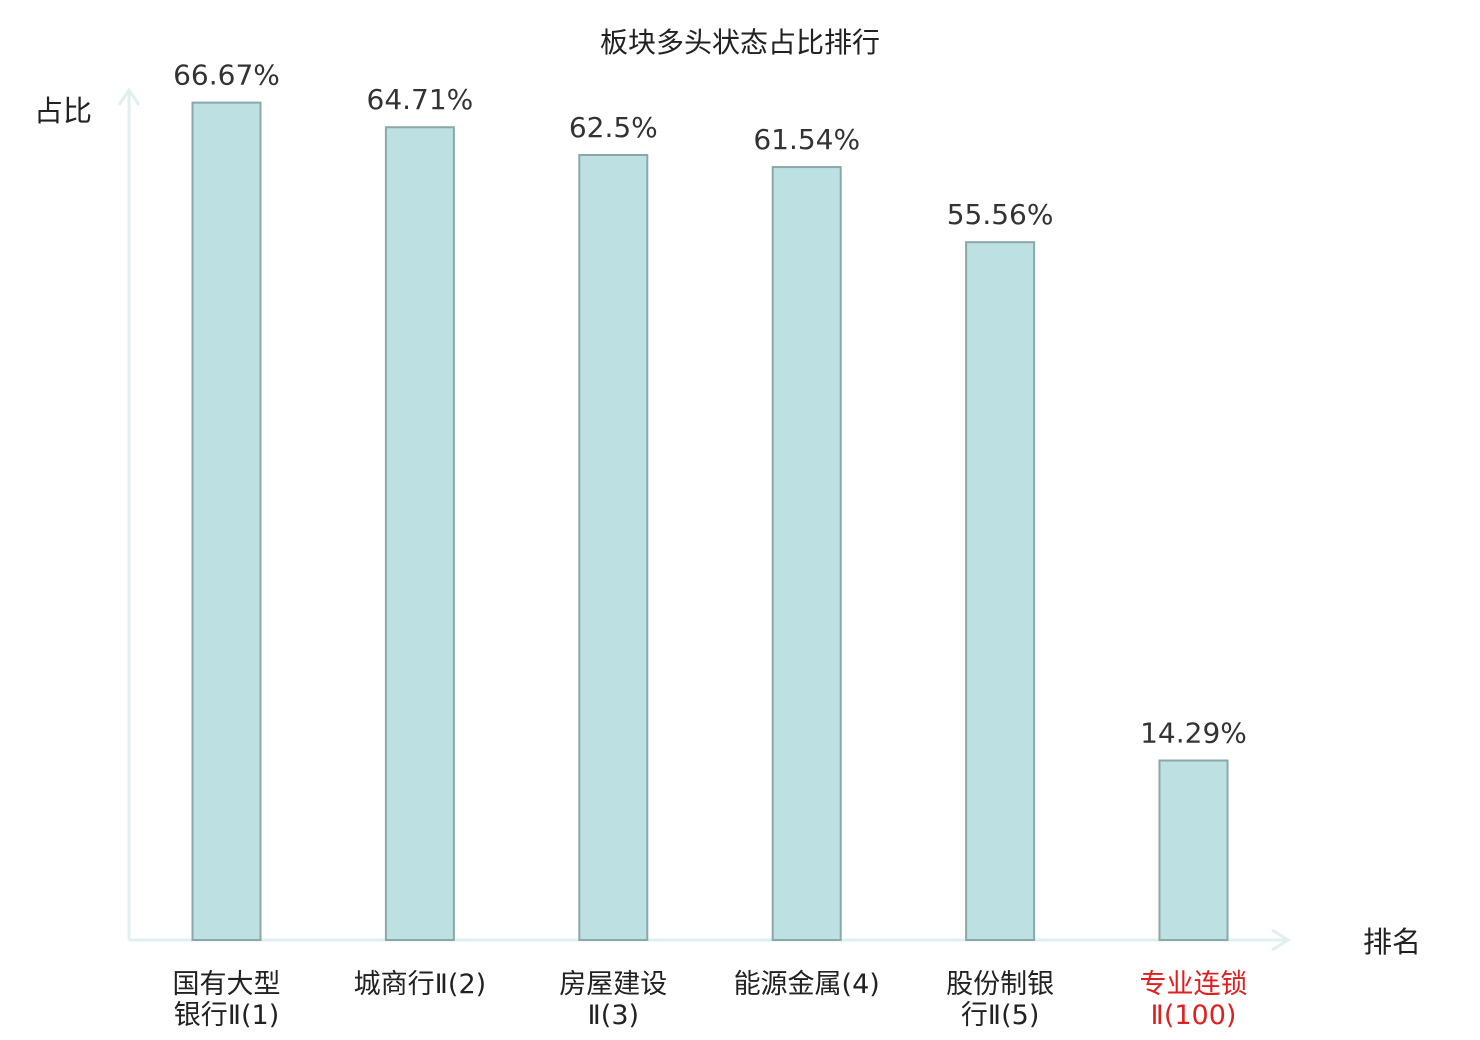 Image resolution: width=1480 pixels, height=1040 pixels. Describe the element at coordinates (1000, 214) in the screenshot. I see `value-label-5: 55.56%` at that location.